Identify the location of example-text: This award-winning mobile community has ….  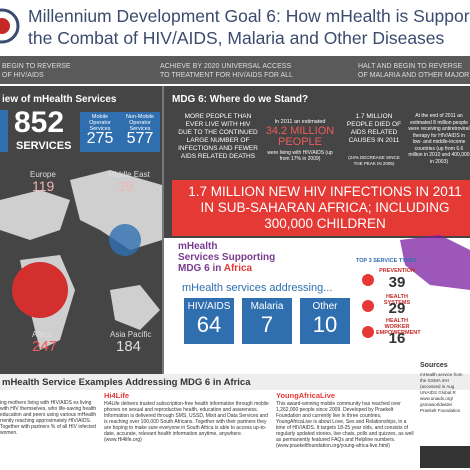
(345, 425).